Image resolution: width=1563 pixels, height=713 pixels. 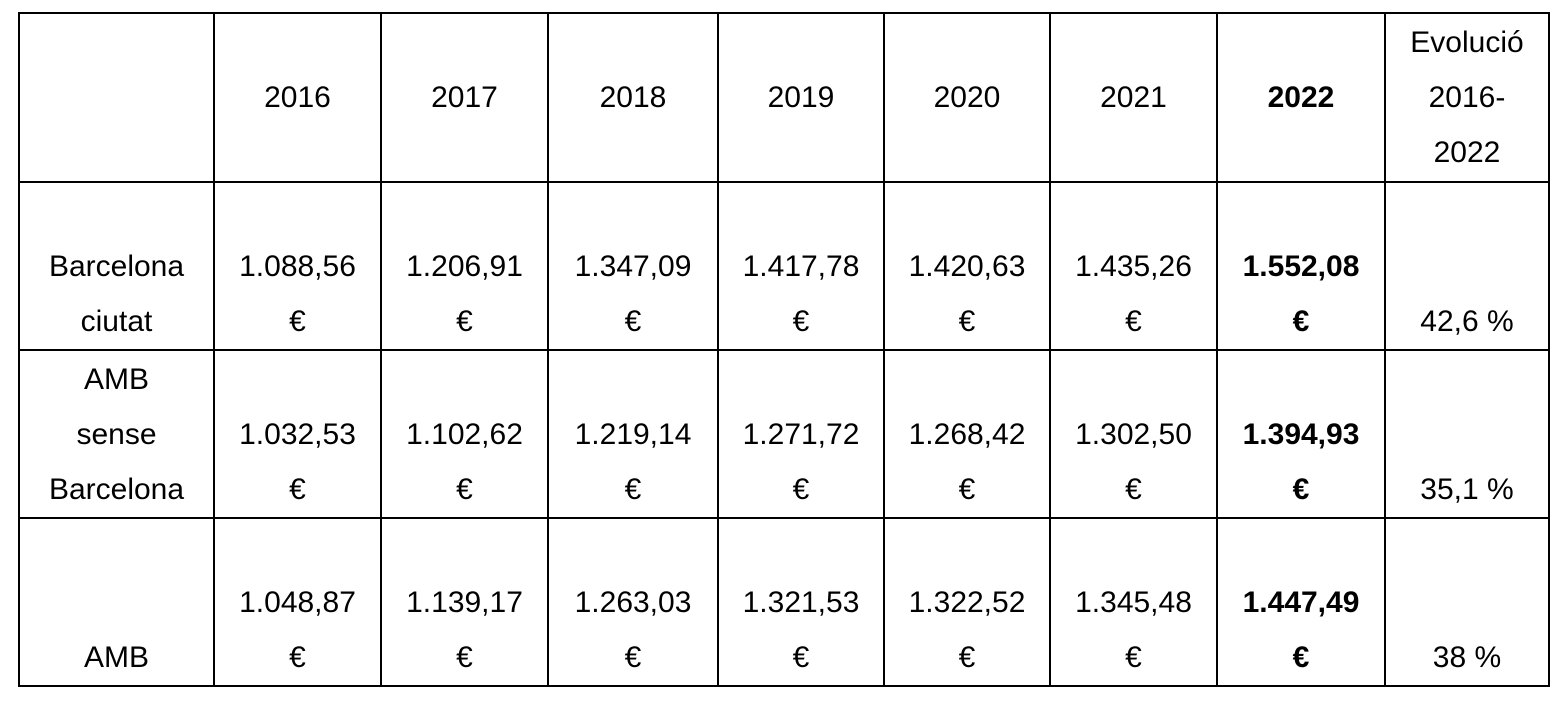 I want to click on header-cell-text: 2022, so click(x=1301, y=97).